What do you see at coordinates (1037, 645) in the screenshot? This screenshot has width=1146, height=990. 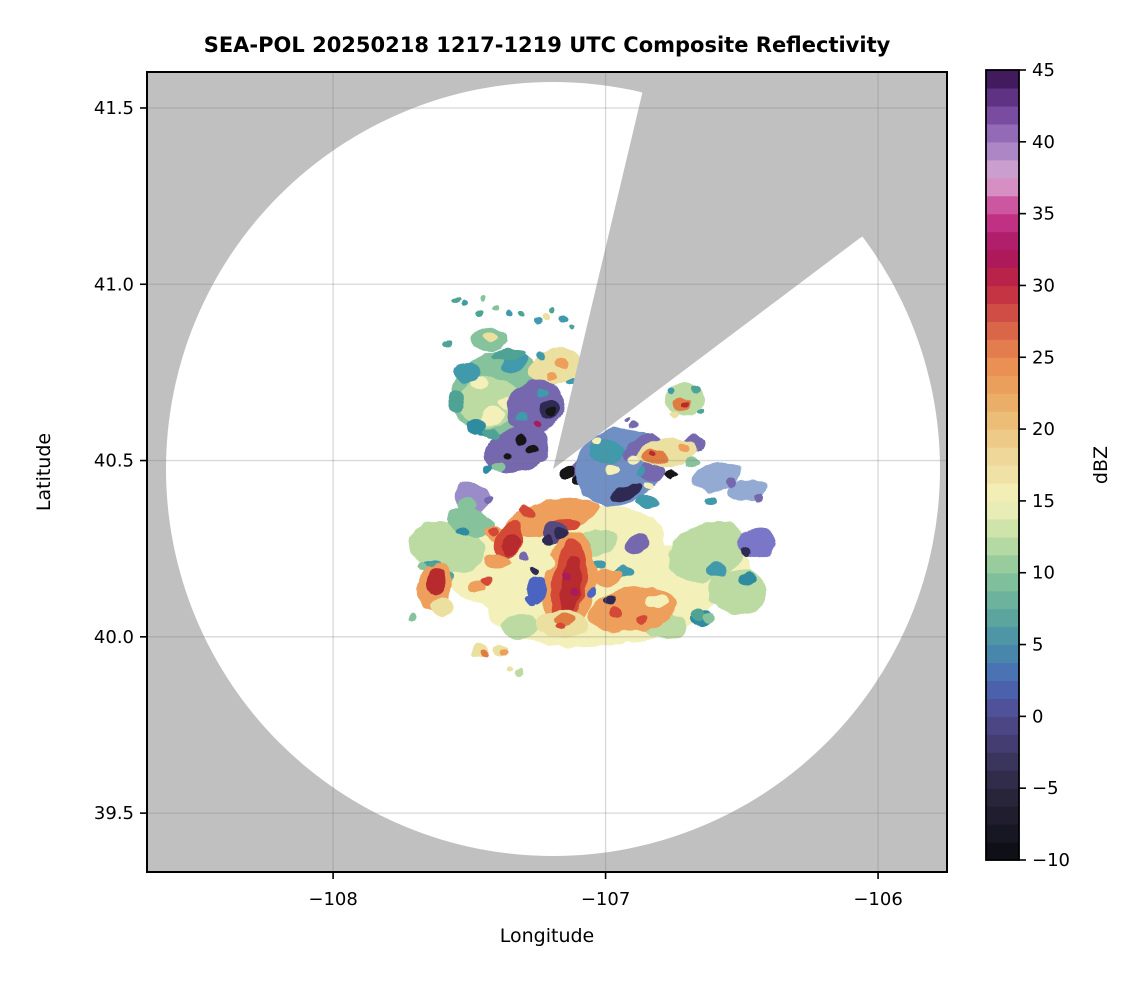 I see `colorbar-tick-label: 5` at bounding box center [1037, 645].